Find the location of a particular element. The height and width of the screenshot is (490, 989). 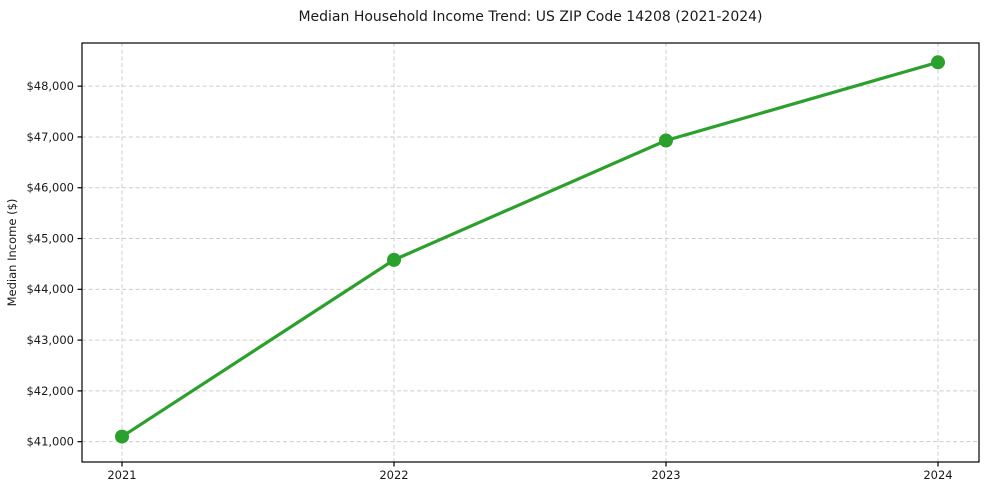

data-point-2023 is located at coordinates (666, 140).